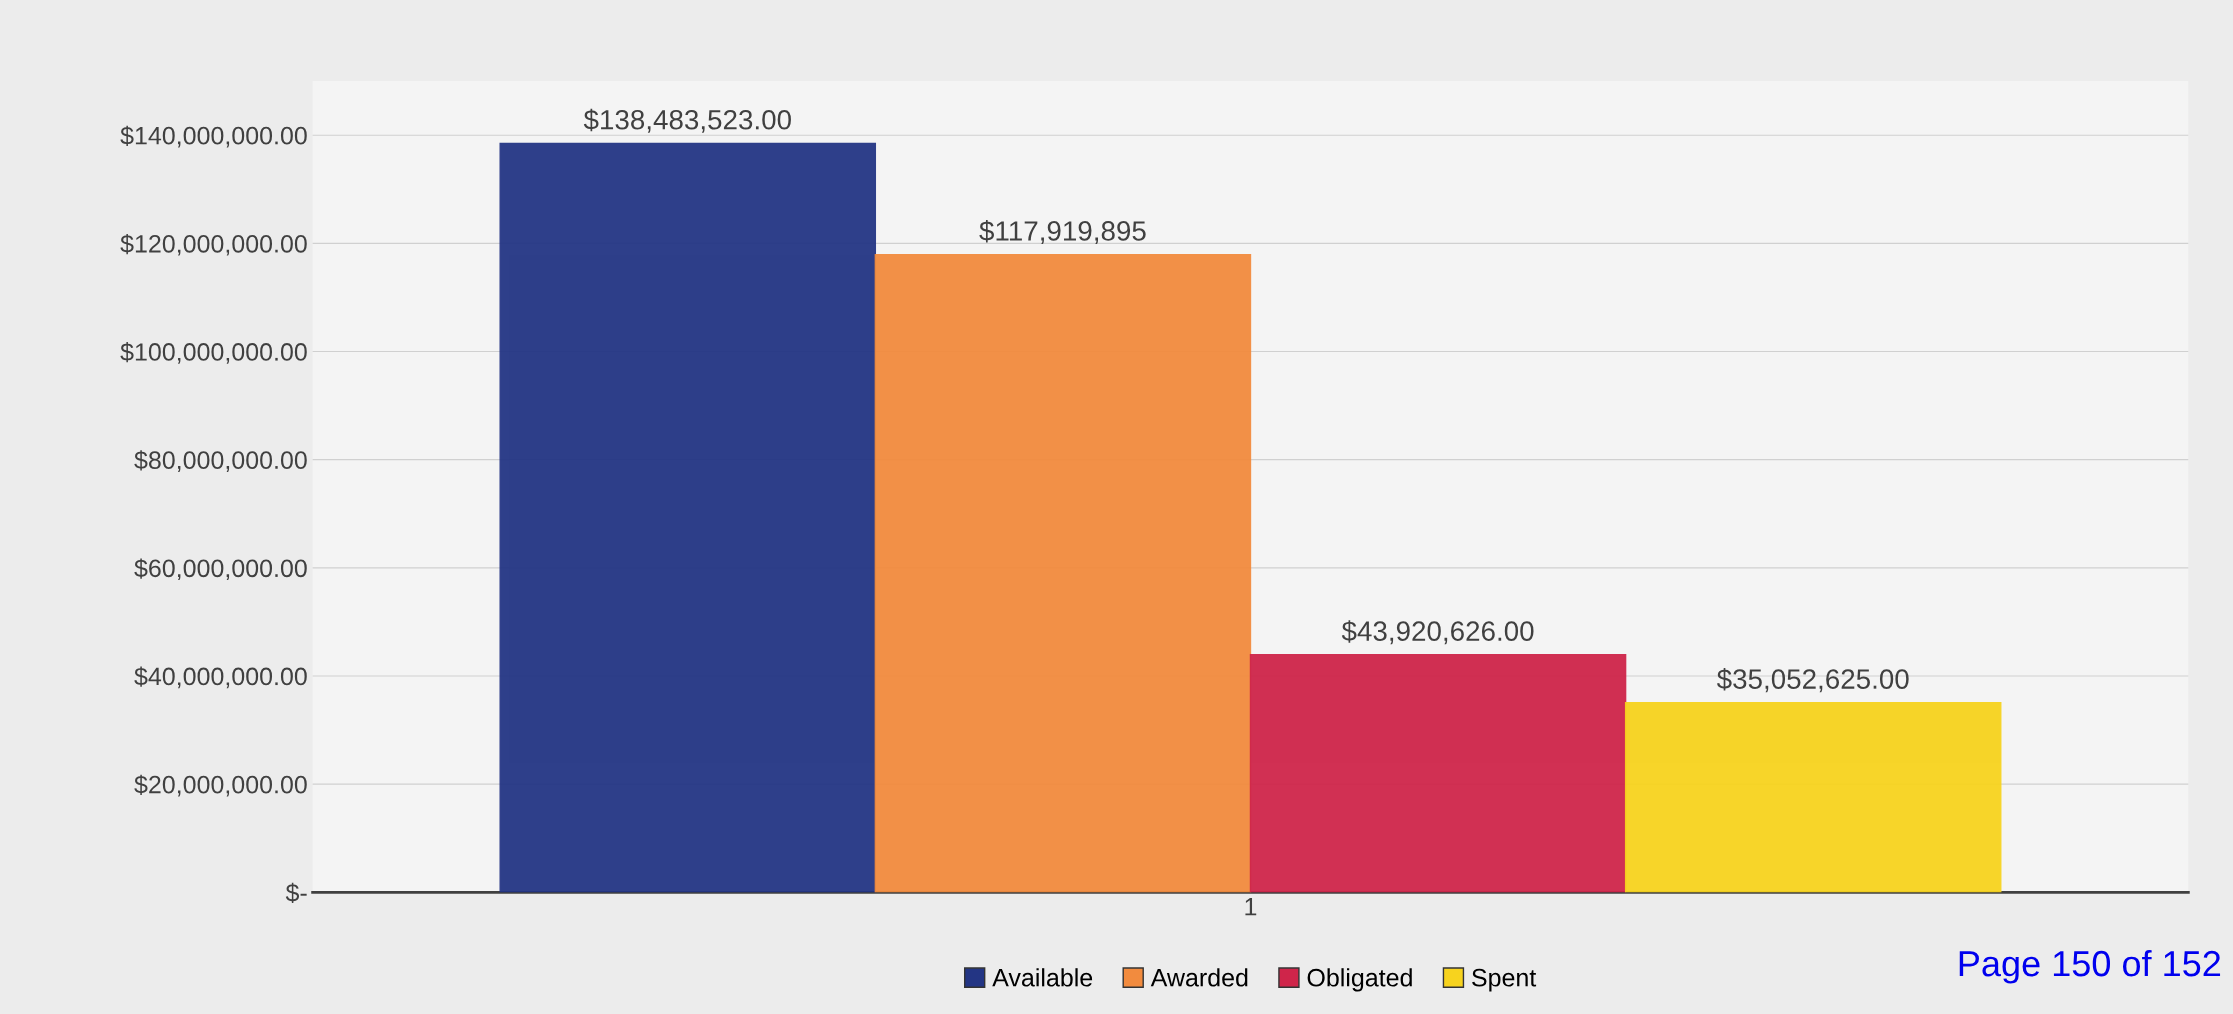  Describe the element at coordinates (2090, 966) in the screenshot. I see `text: Page 150 of 152` at that location.